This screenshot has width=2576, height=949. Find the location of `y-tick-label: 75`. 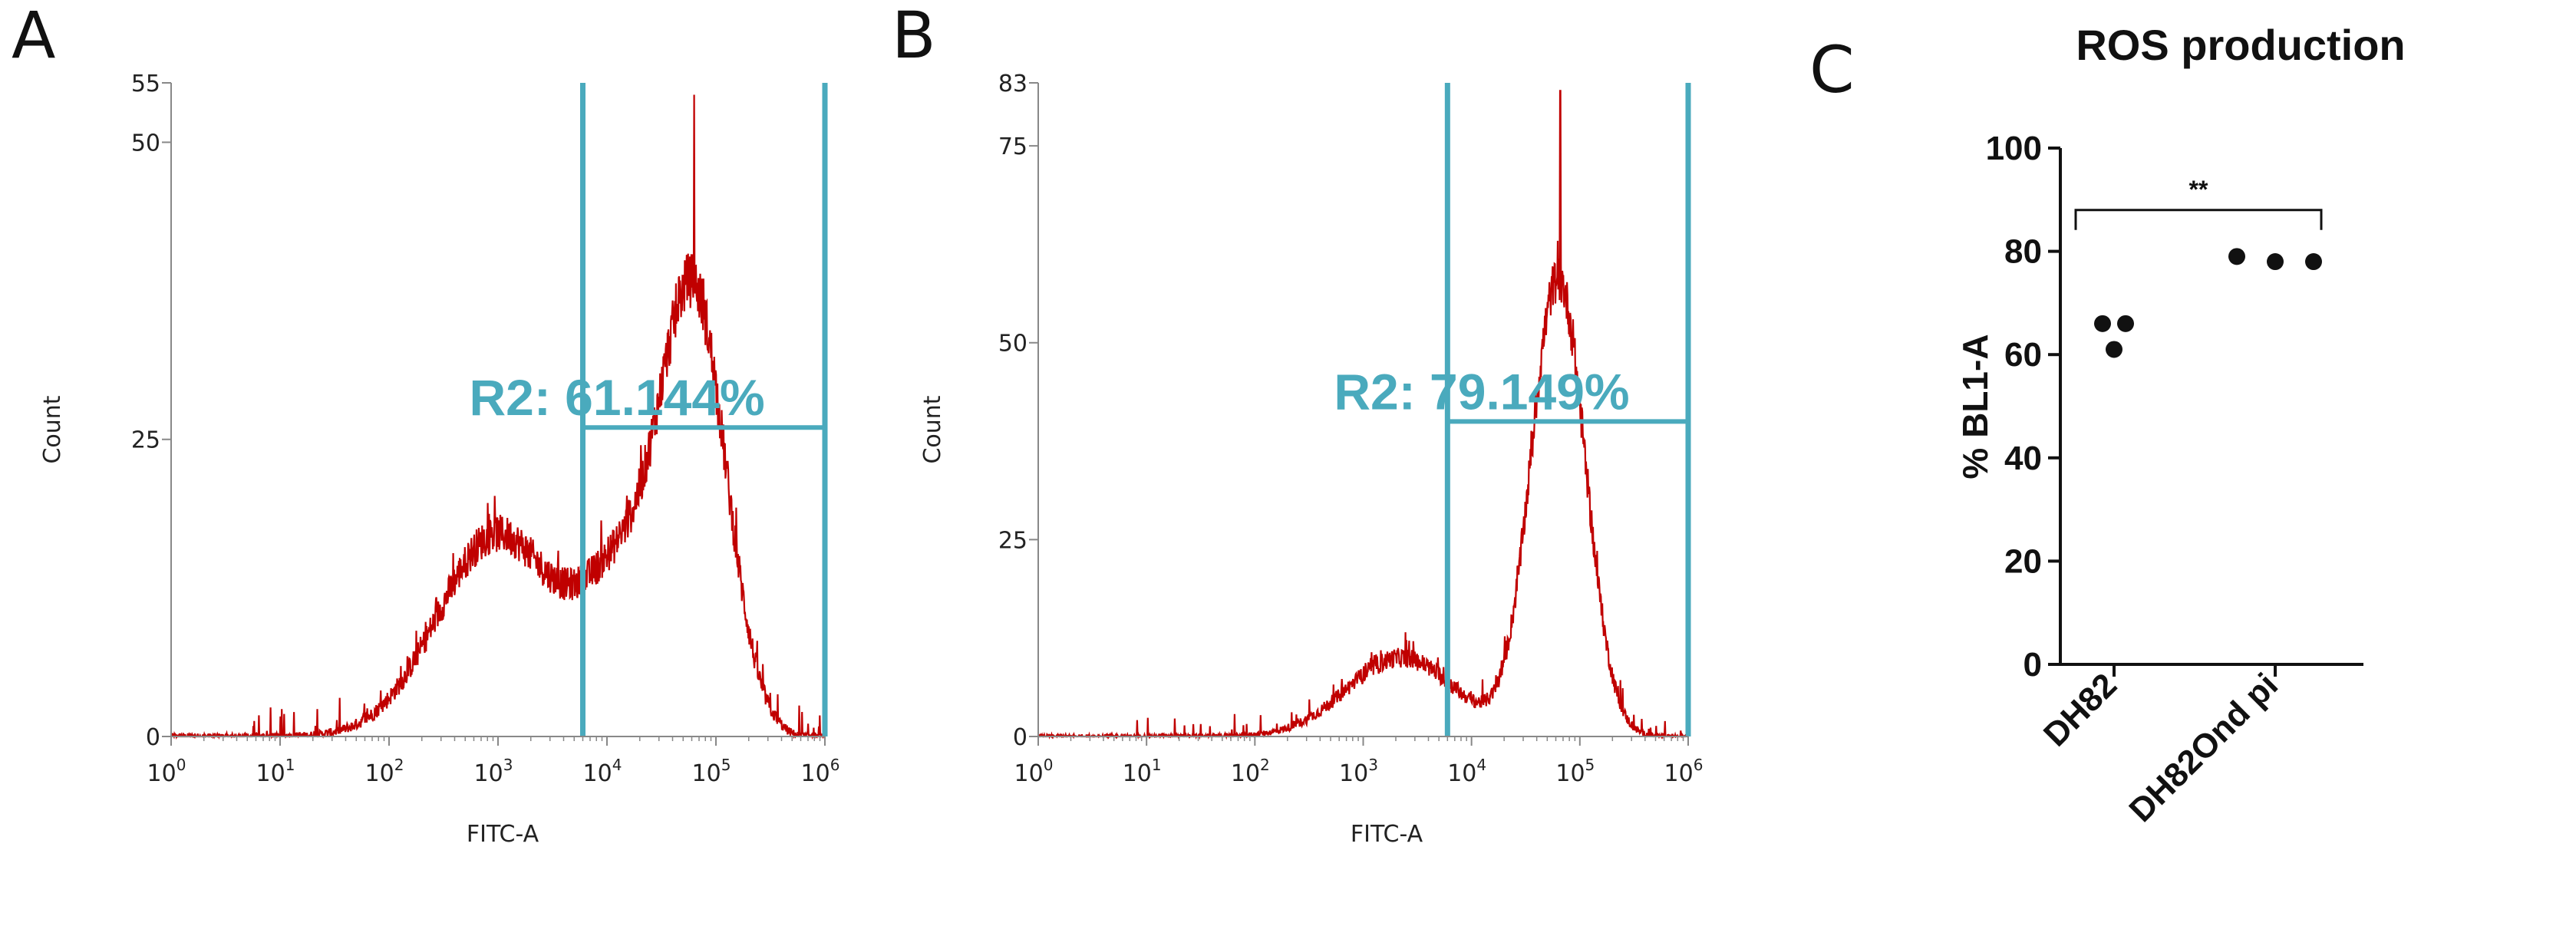

y-tick-label: 75 is located at coordinates (1012, 147).